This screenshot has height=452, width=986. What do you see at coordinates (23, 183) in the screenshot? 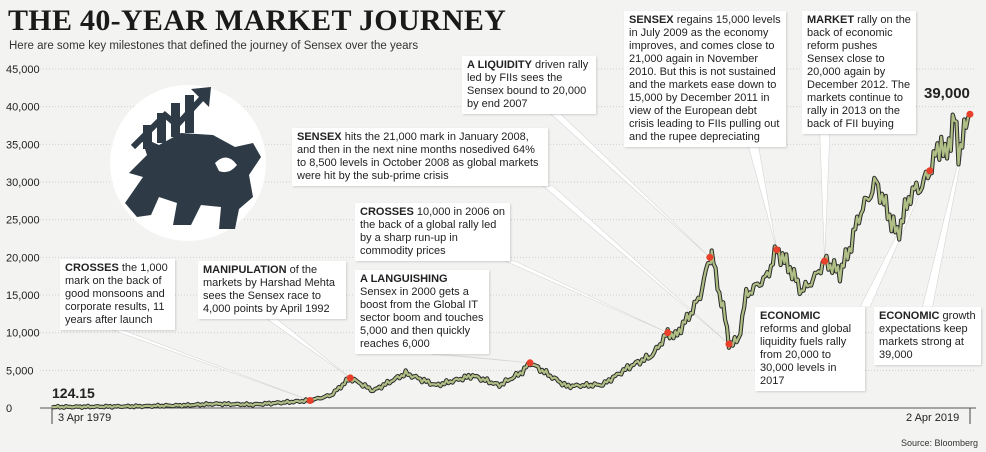
I see `y-tick-label: 30,000` at bounding box center [23, 183].